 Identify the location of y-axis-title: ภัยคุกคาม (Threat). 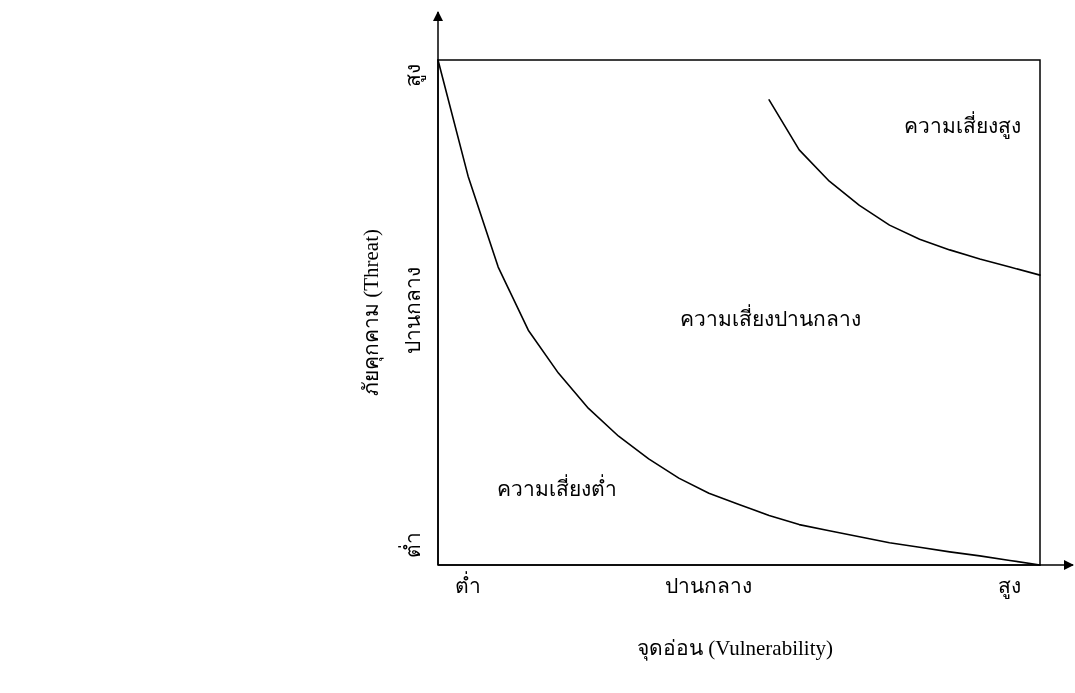
(371, 312).